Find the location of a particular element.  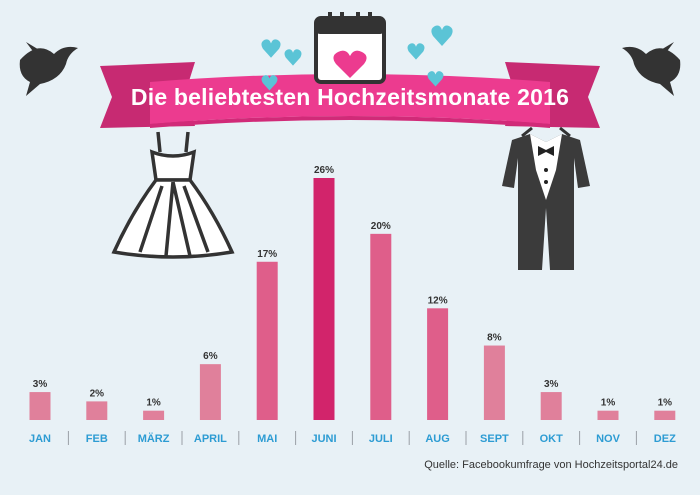

category-label: MAI is located at coordinates (267, 439).